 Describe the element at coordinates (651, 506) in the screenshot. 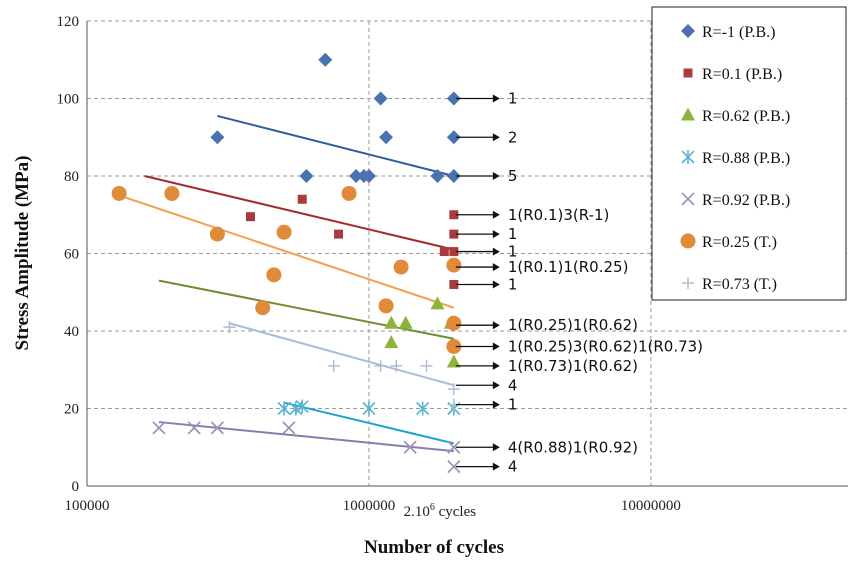

I see `x-tick-label: 10000000` at that location.